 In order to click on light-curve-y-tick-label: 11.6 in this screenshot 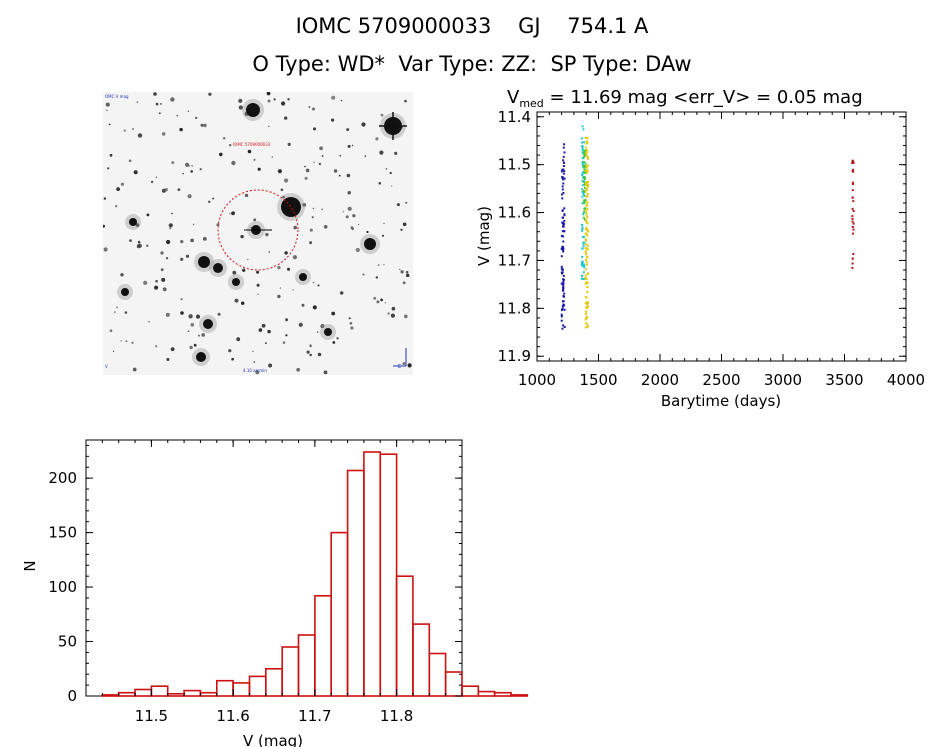, I will do `click(514, 213)`.